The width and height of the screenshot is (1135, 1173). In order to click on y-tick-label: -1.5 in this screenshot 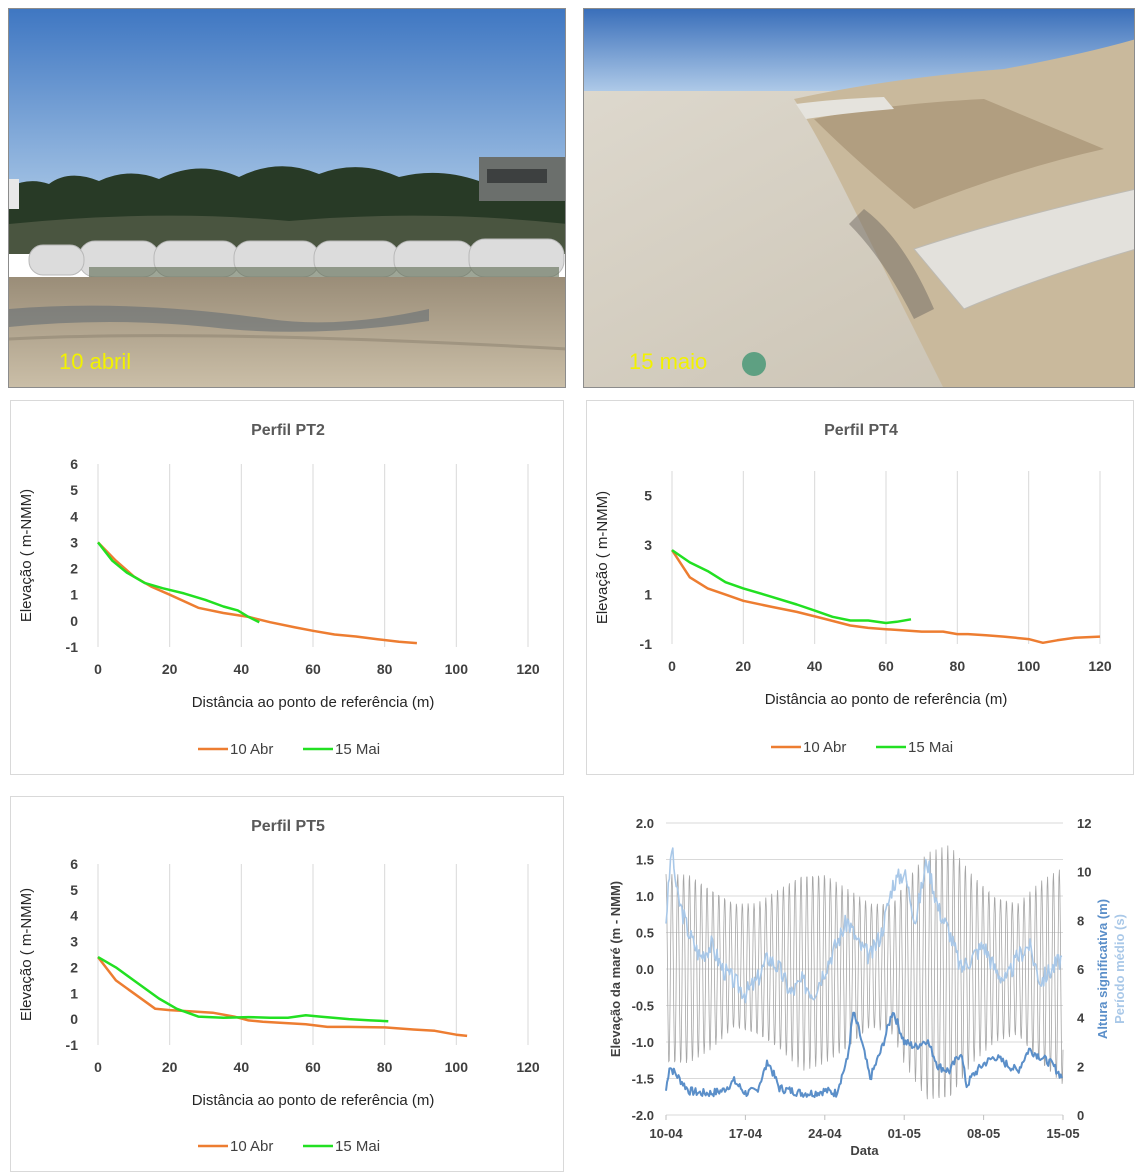, I will do `click(643, 1079)`.